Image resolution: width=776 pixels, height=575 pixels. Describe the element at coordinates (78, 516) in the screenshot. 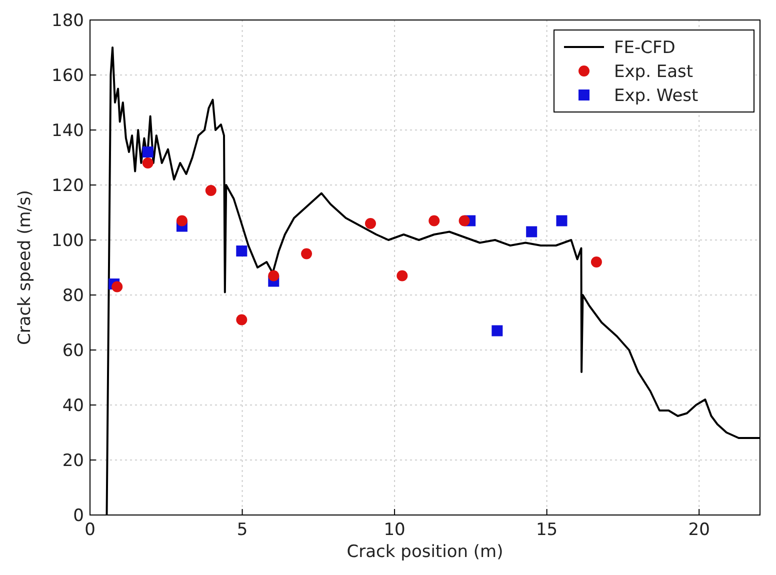

I see `y-tick-label: 0` at that location.